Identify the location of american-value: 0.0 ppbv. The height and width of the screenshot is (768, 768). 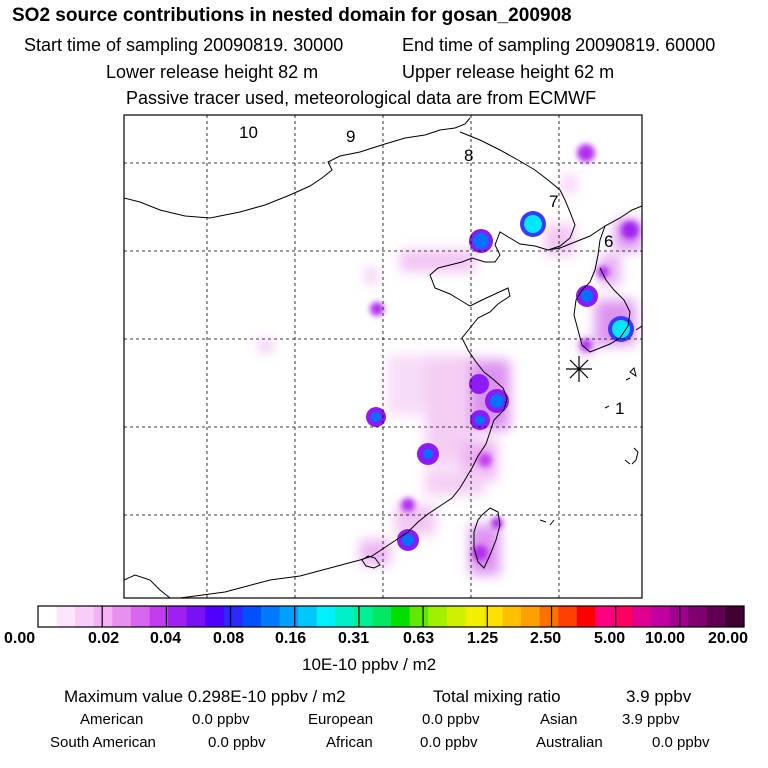
(221, 719).